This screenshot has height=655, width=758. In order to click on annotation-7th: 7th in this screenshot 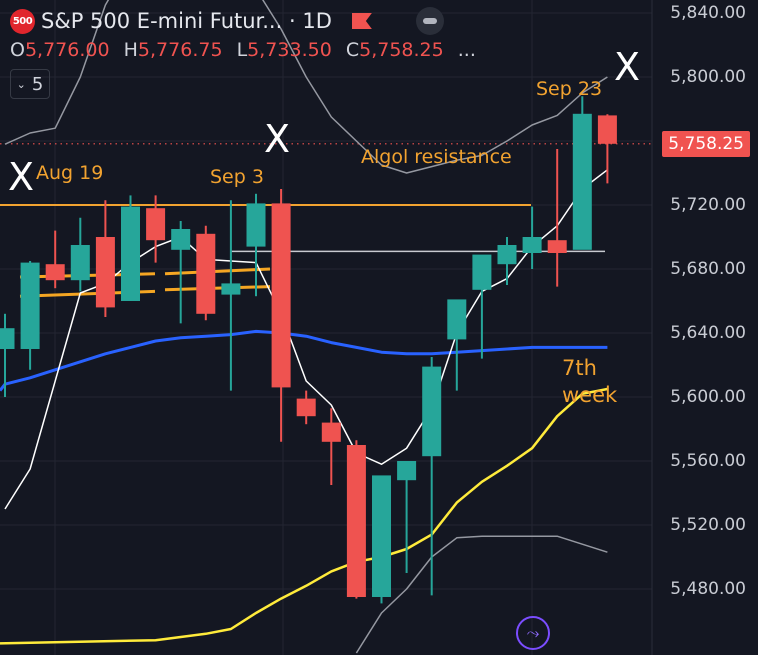, I will do `click(579, 368)`.